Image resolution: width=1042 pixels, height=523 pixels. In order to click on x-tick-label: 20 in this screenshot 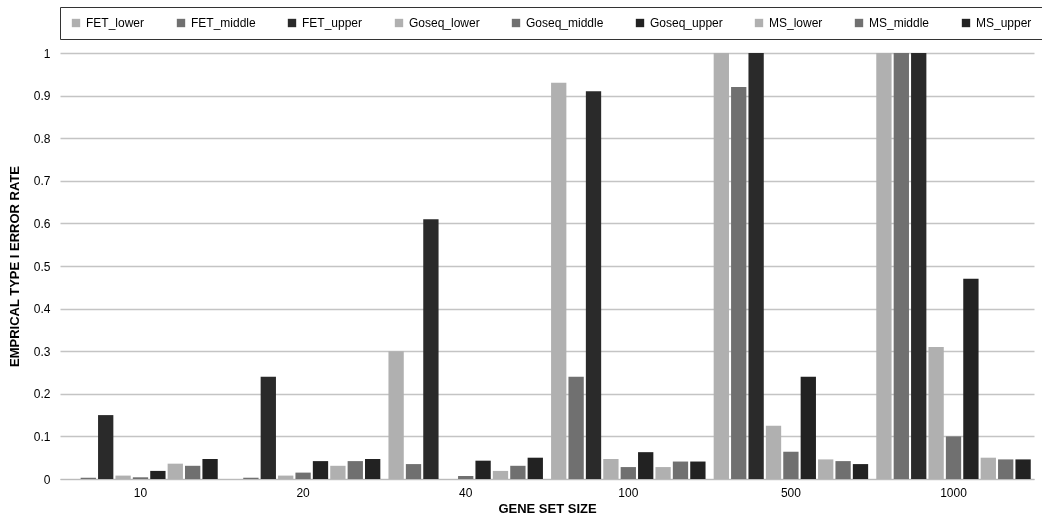, I will do `click(303, 492)`.